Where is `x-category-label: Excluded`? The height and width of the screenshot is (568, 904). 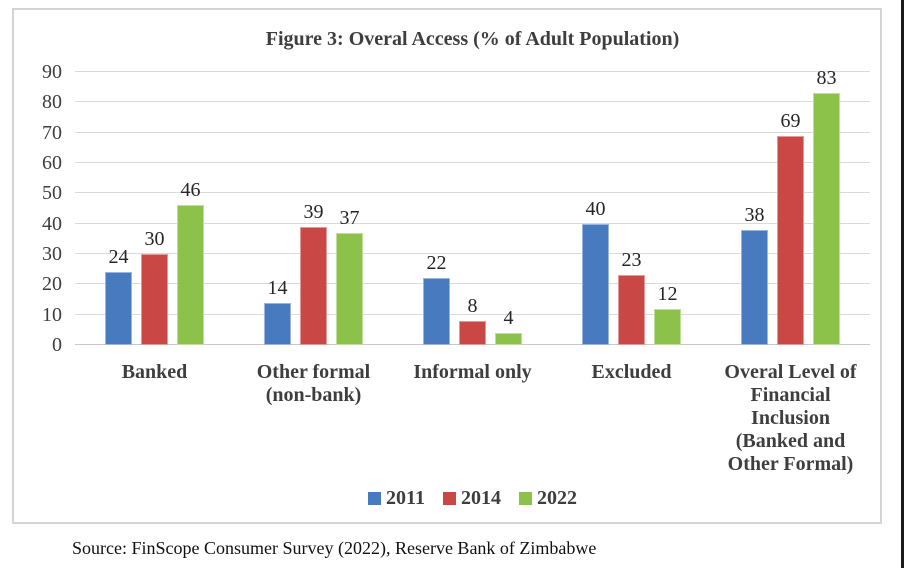
x-category-label: Excluded is located at coordinates (631, 372).